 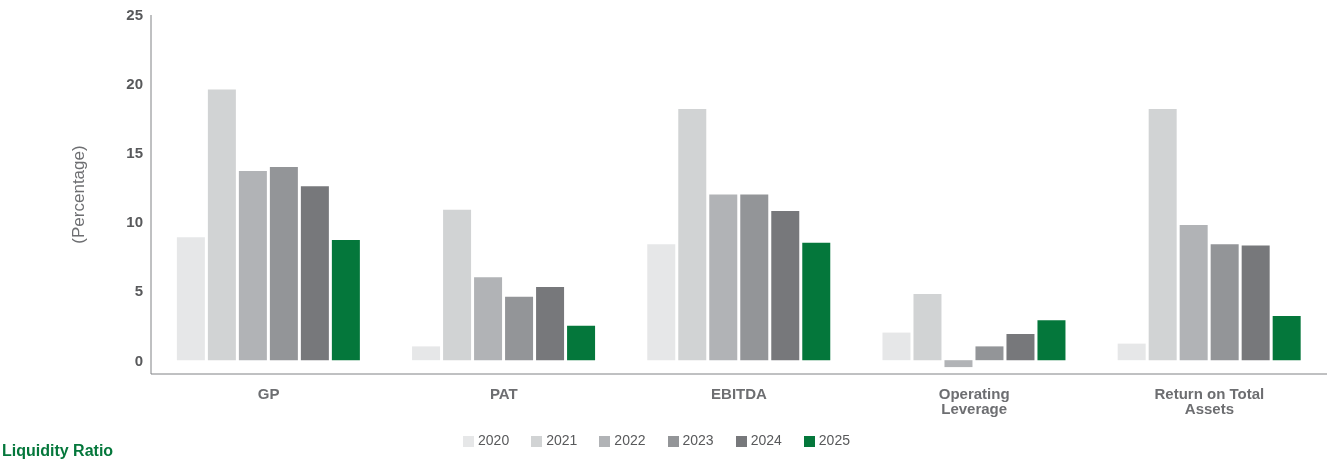 I want to click on x-tick-label: Operating Leverage, so click(x=974, y=400).